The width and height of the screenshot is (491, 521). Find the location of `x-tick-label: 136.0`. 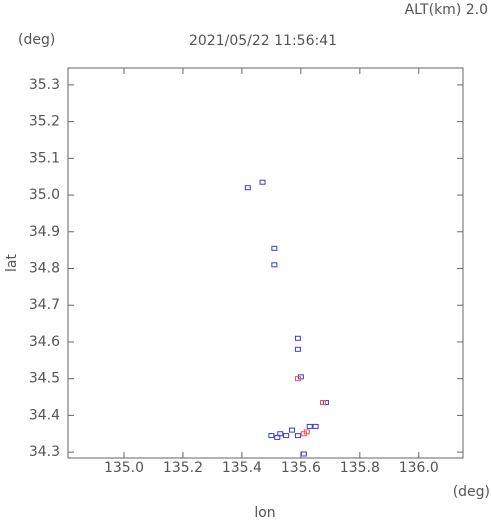

x-tick-label: 136.0 is located at coordinates (419, 468).